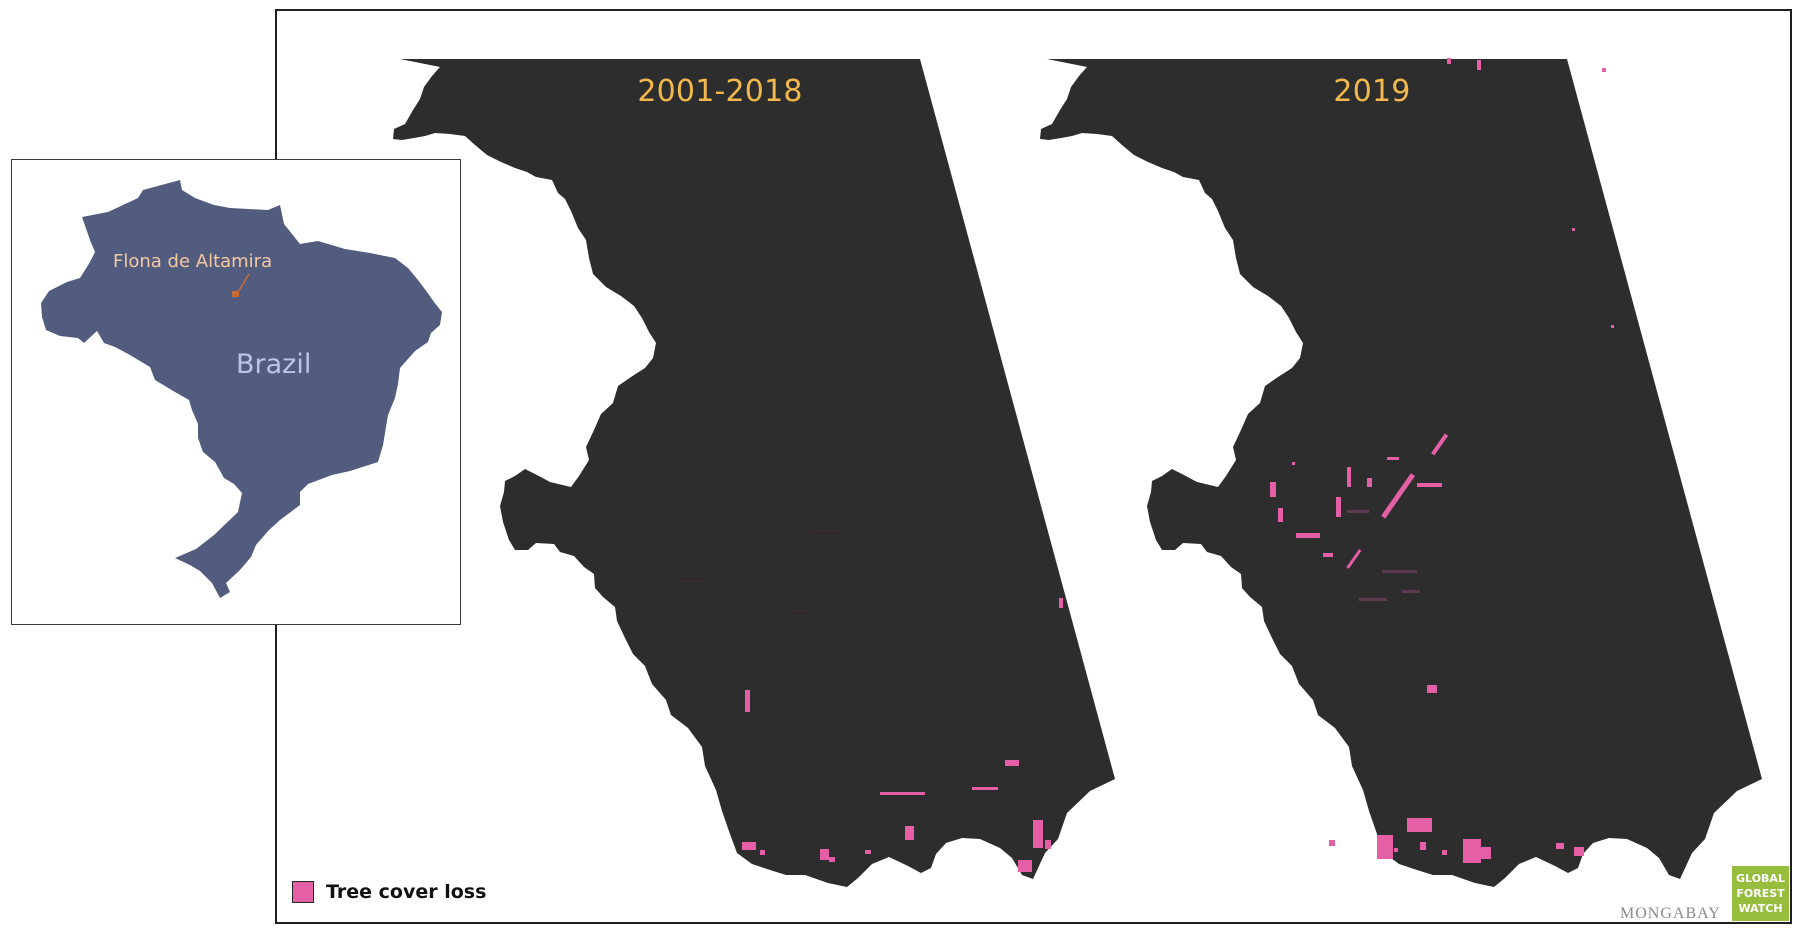 The width and height of the screenshot is (1800, 931). What do you see at coordinates (1383, 555) in the screenshot?
I see `faint-loss-right` at bounding box center [1383, 555].